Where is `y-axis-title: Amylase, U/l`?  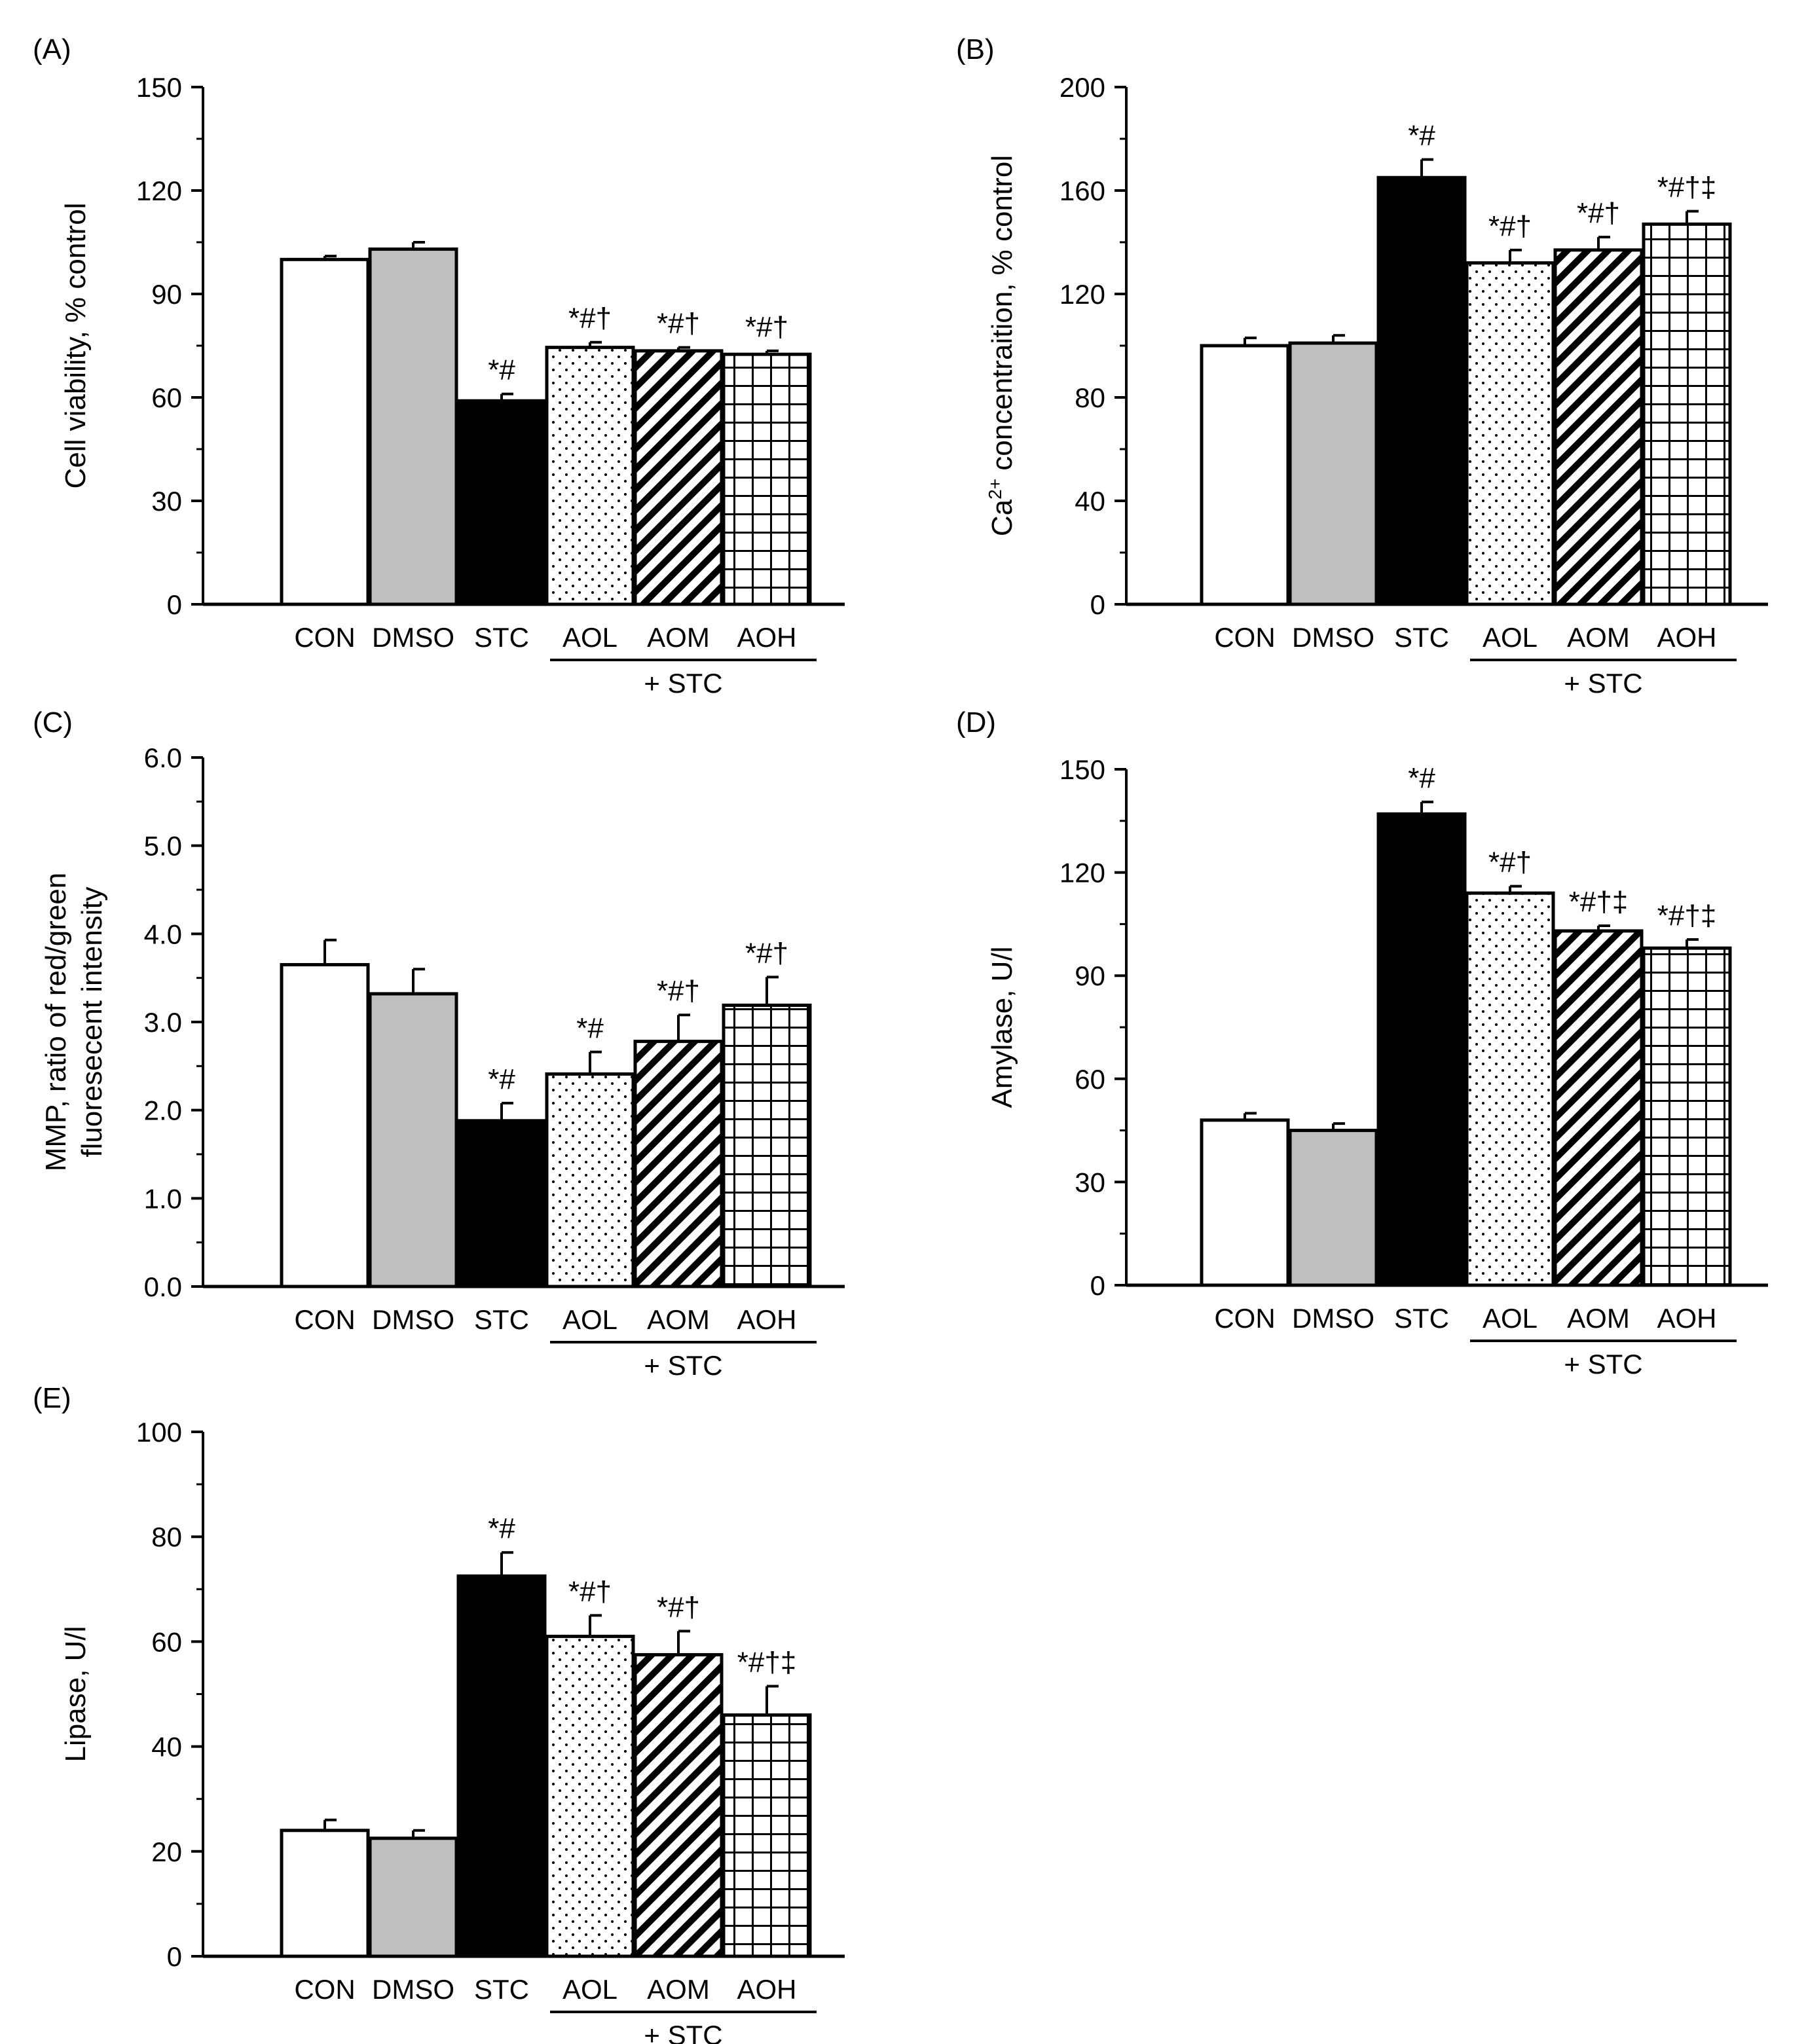
y-axis-title: Amylase, U/l is located at coordinates (1002, 1027).